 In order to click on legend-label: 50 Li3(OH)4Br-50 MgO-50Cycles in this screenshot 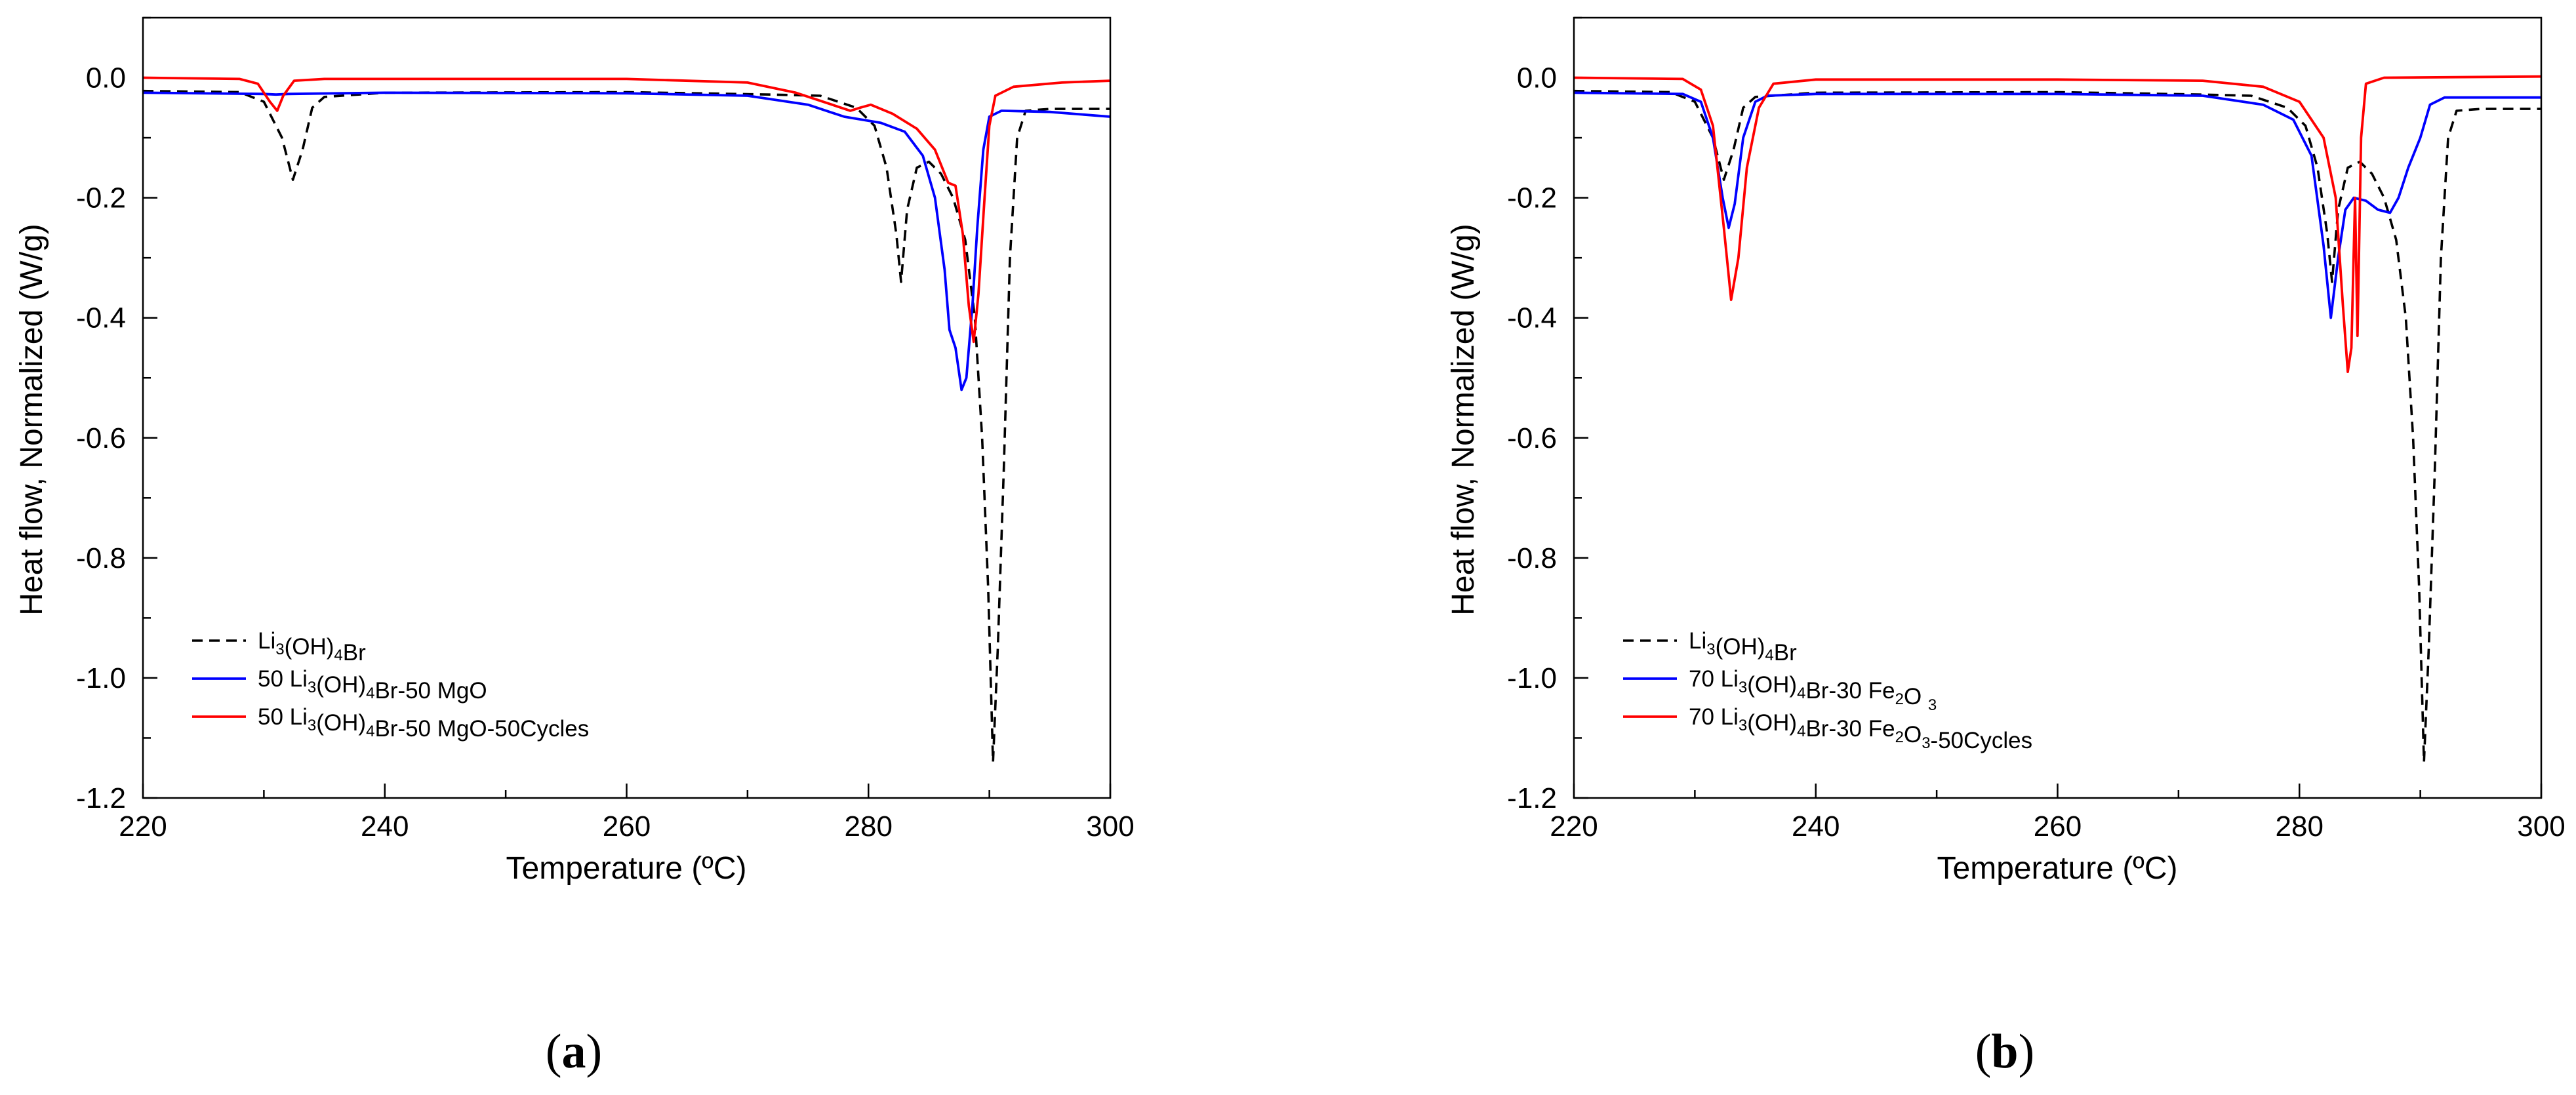, I will do `click(423, 723)`.